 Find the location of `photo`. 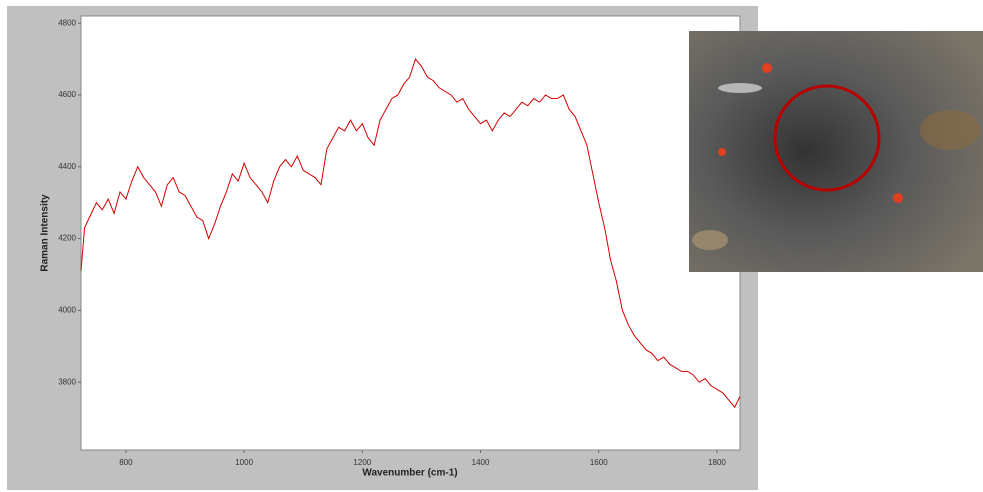

photo is located at coordinates (836, 151).